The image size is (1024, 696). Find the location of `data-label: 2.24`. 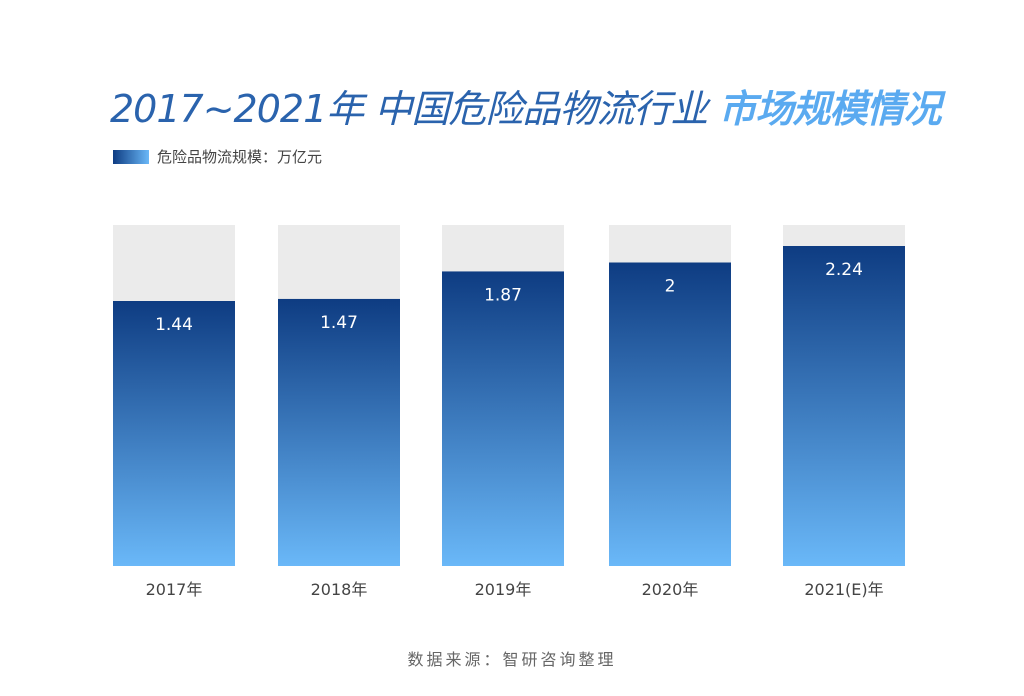

data-label: 2.24 is located at coordinates (844, 270).